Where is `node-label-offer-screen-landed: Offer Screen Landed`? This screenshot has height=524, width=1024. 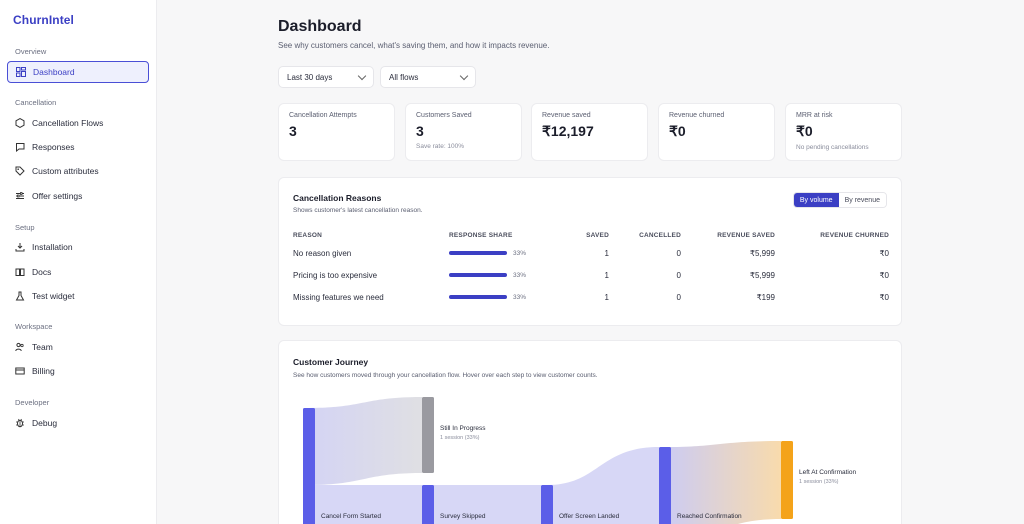
node-label-offer-screen-landed: Offer Screen Landed is located at coordinates (589, 516).